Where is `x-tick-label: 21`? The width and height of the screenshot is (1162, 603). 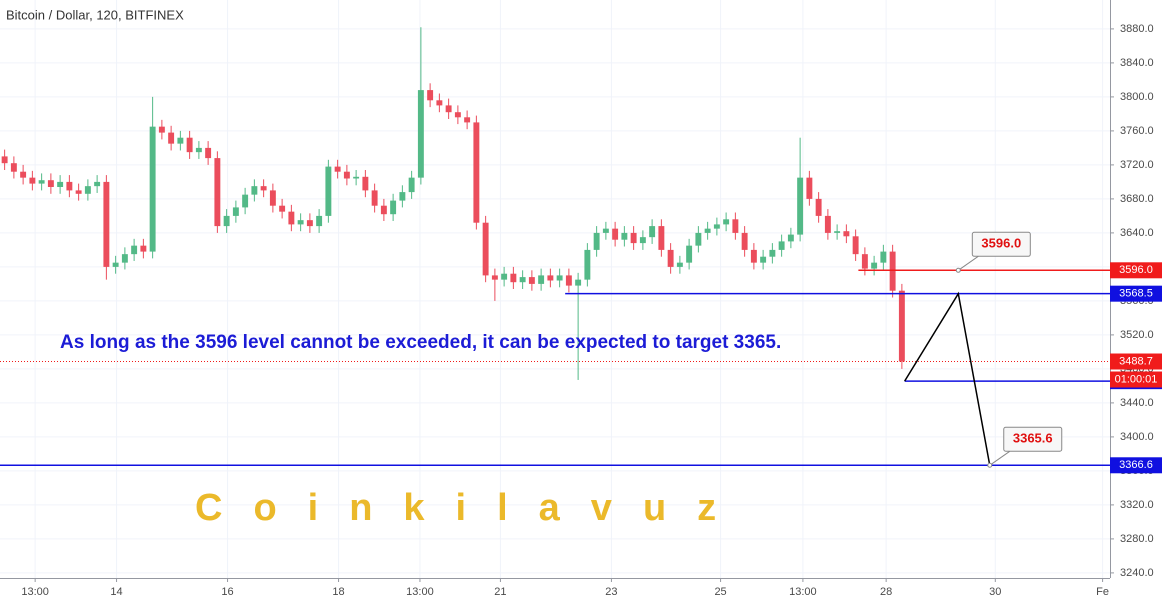 x-tick-label: 21 is located at coordinates (500, 592).